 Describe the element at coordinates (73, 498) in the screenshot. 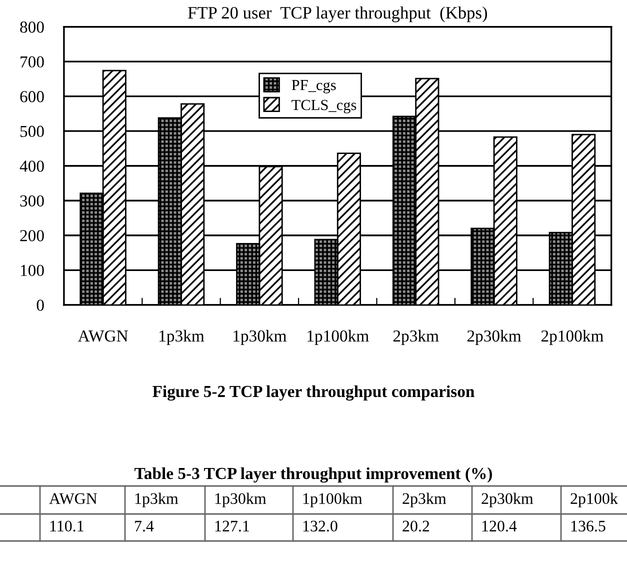

I see `text: AWGN` at that location.